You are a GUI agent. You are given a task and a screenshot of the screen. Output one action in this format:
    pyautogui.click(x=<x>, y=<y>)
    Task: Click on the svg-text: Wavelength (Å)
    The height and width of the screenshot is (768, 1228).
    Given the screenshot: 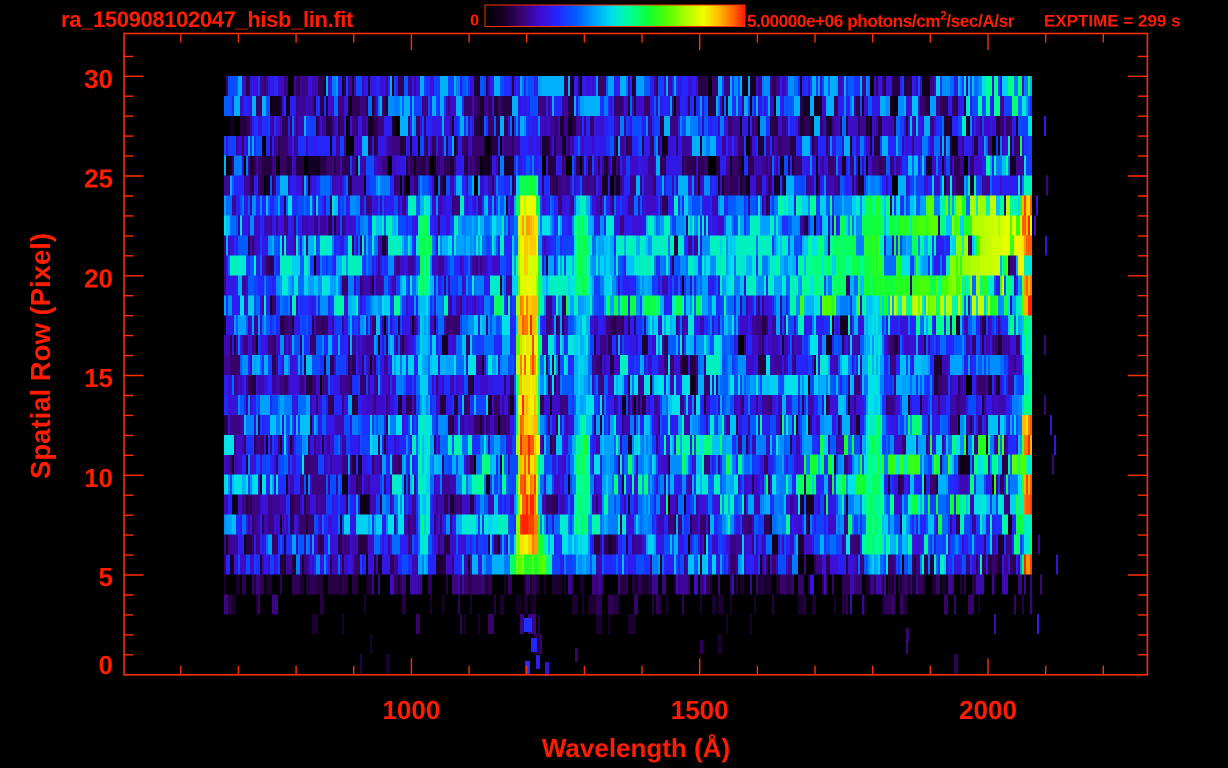 What is the action you would take?
    pyautogui.click(x=636, y=748)
    